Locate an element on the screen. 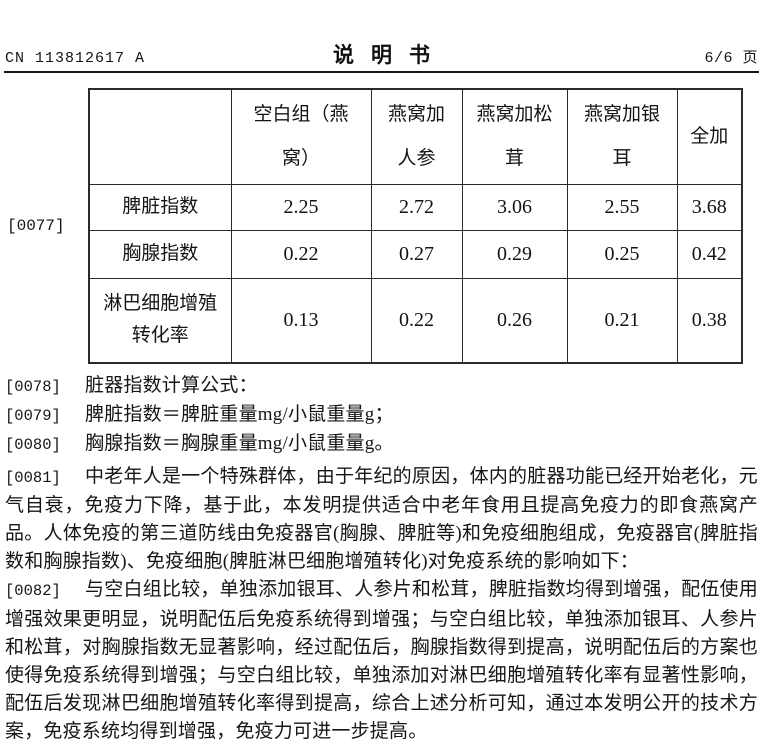 Image resolution: width=766 pixels, height=743 pixels. paragraph-0080: [0080] 胸腺指数＝胸腺重量mg/小鼠重量g。 is located at coordinates (381, 444).